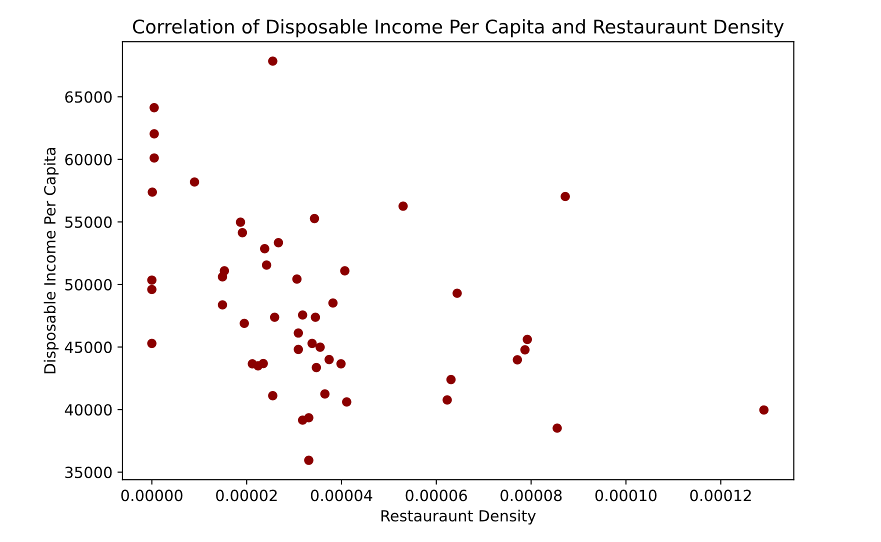 The height and width of the screenshot is (542, 881). Describe the element at coordinates (341, 496) in the screenshot. I see `x-tick-label: 0.00004` at that location.